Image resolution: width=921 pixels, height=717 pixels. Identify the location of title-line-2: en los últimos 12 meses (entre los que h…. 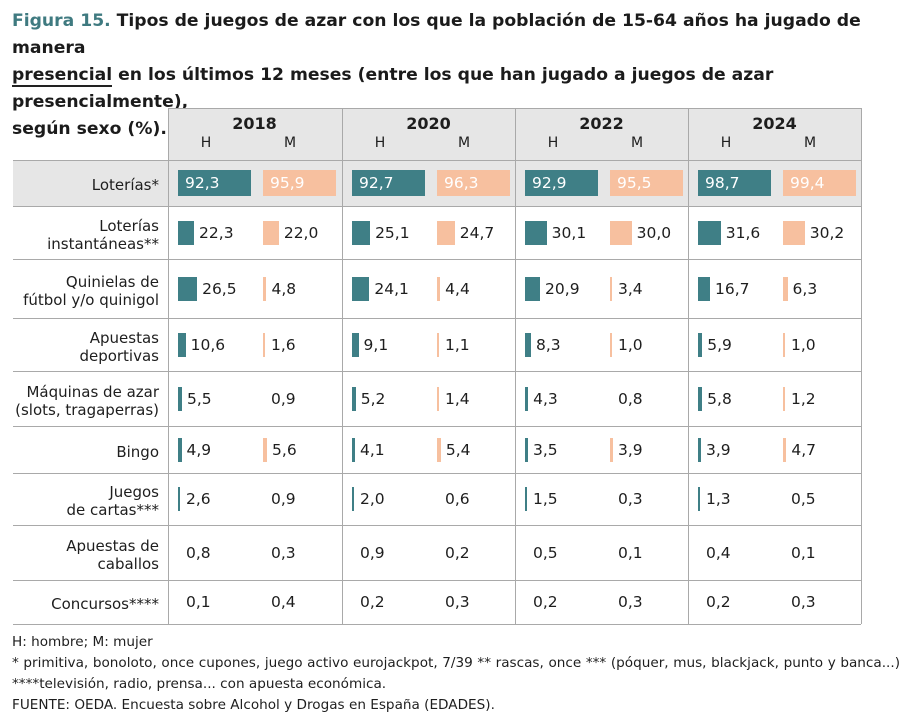
(393, 88).